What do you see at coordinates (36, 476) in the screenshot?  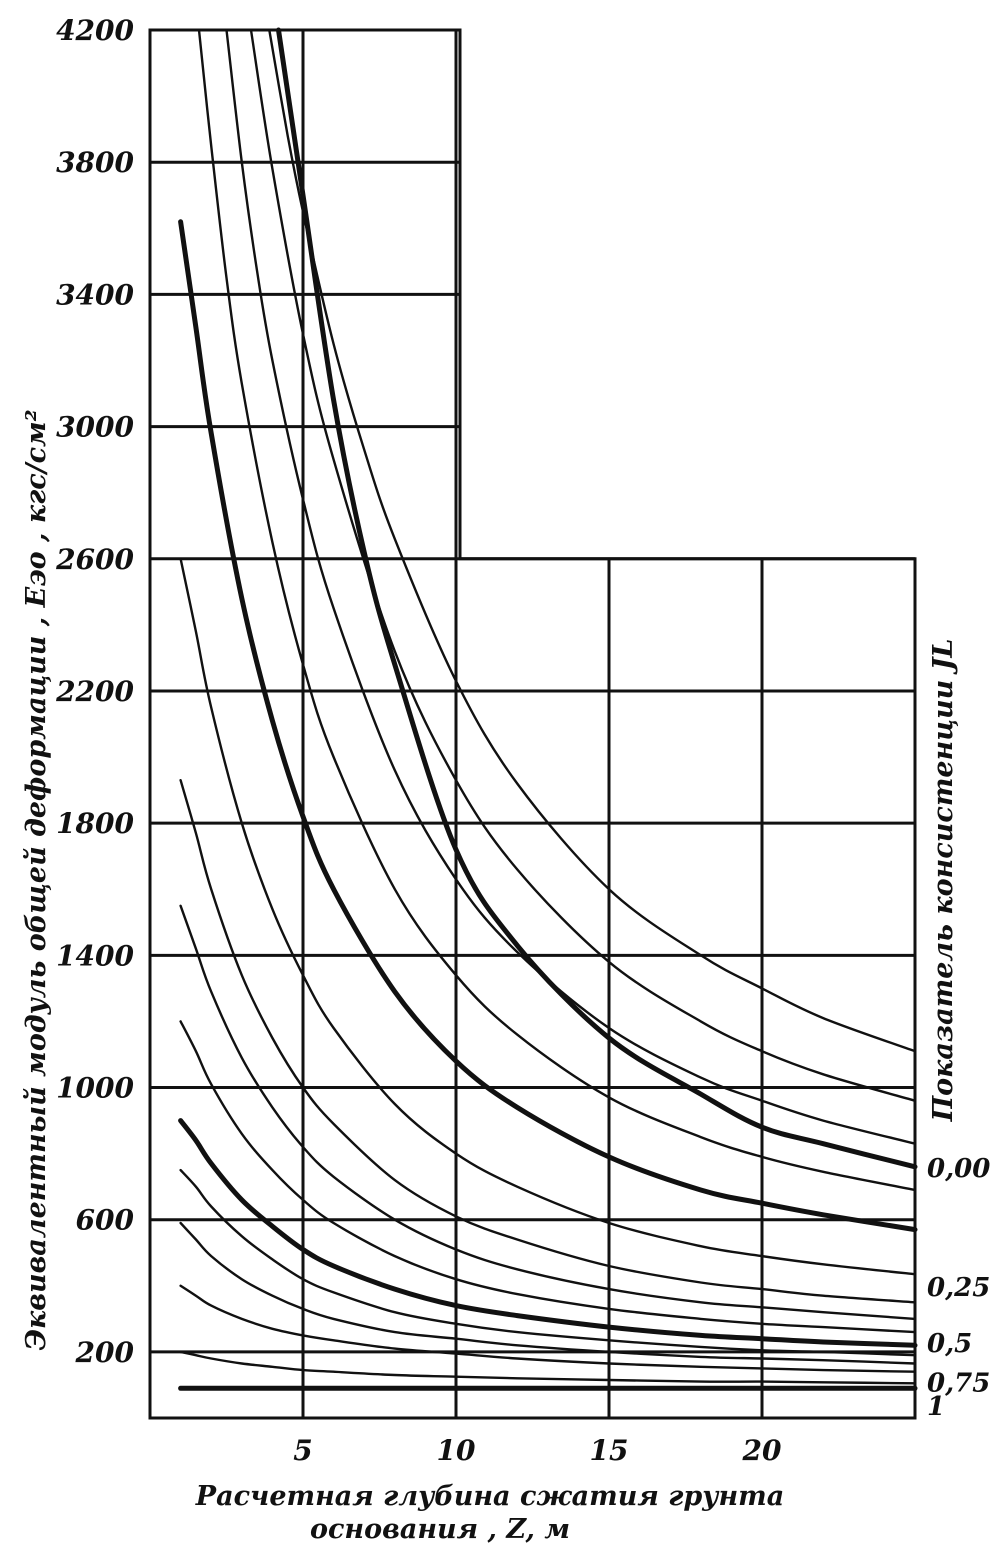 I see `y-axis-title-unit: , кгс/см²` at bounding box center [36, 476].